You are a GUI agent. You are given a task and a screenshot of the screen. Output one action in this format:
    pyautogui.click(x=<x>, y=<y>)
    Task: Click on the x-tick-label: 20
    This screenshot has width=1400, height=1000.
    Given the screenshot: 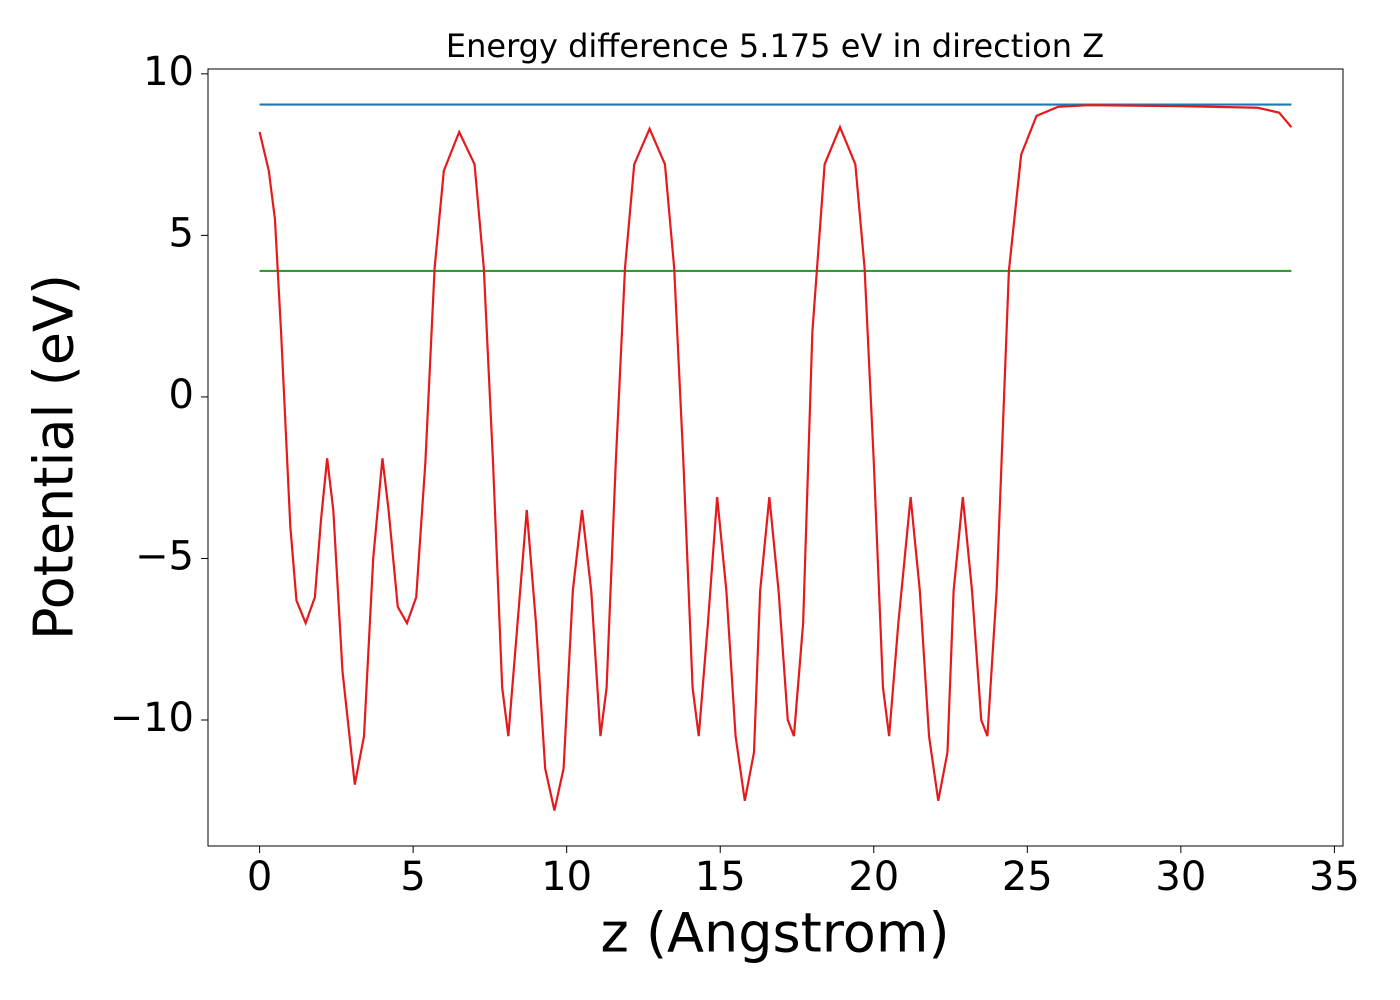 What is the action you would take?
    pyautogui.click(x=873, y=877)
    